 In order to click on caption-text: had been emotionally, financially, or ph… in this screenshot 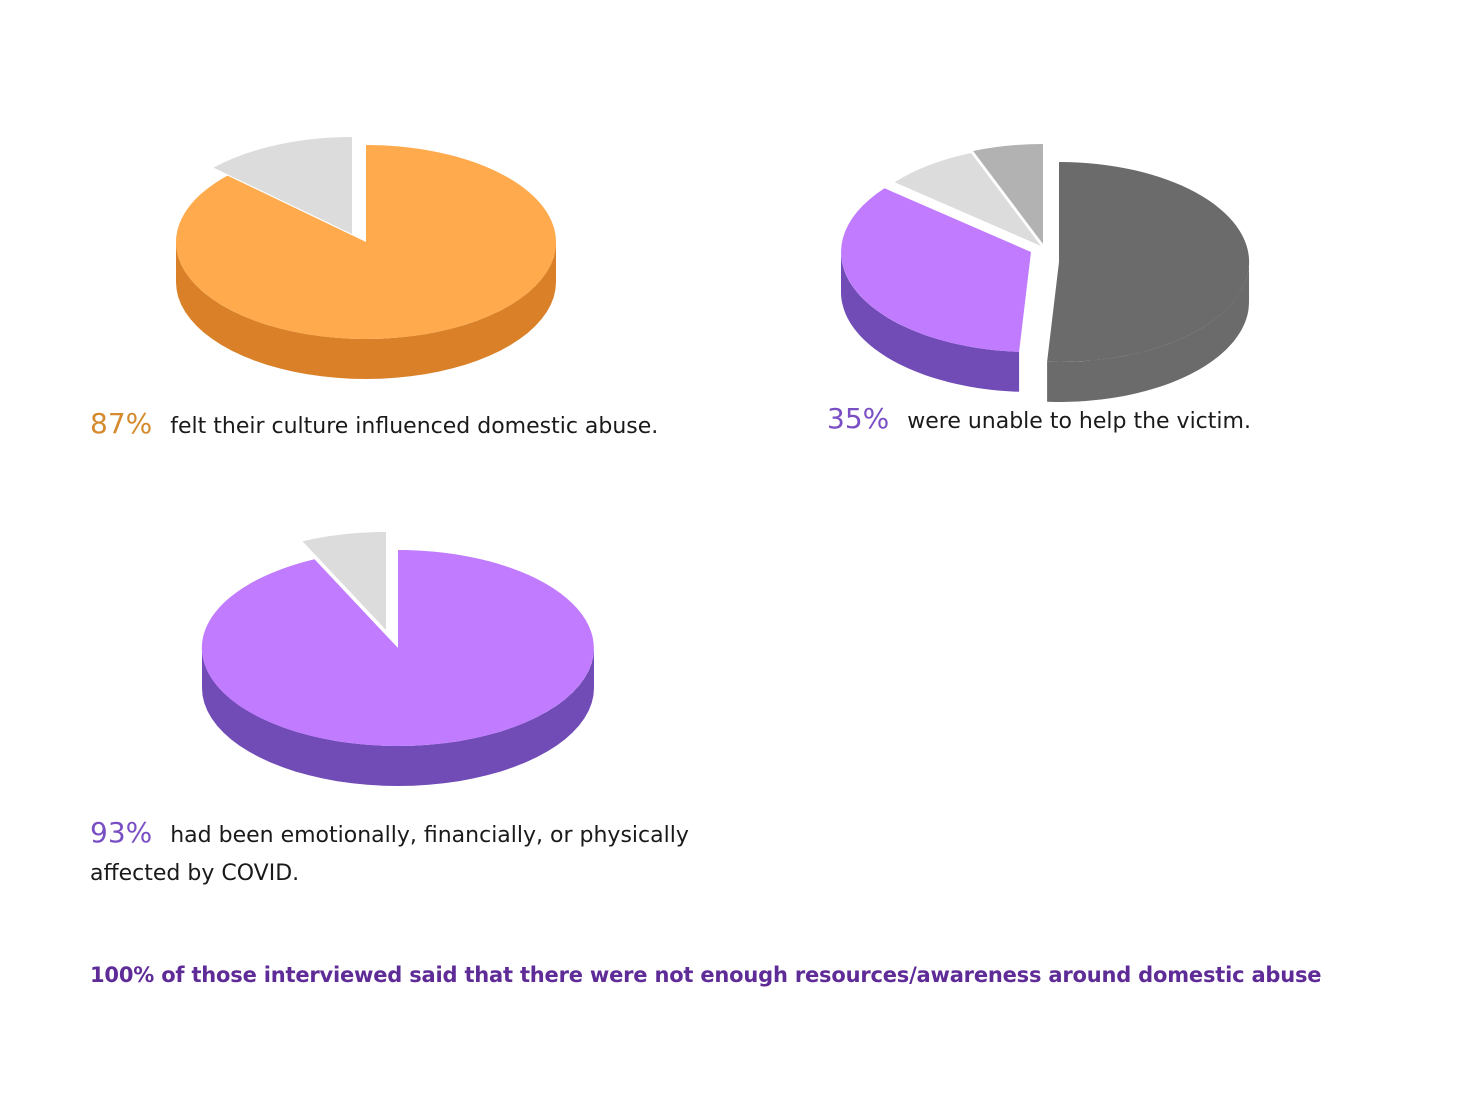, I will do `click(389, 854)`.